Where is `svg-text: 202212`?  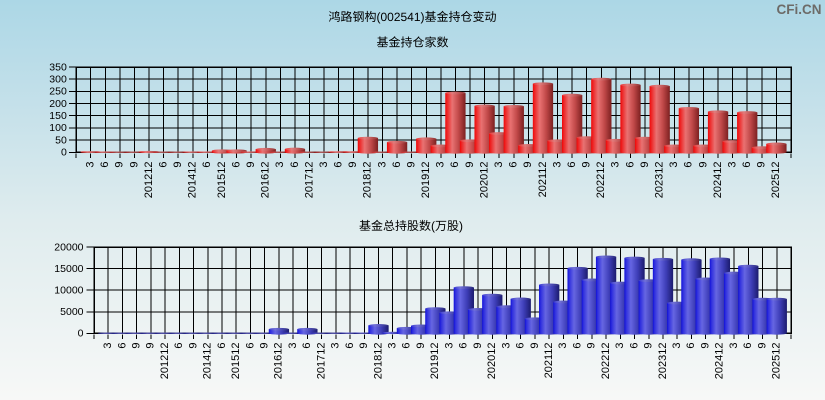 svg-text: 202212 is located at coordinates (606, 361).